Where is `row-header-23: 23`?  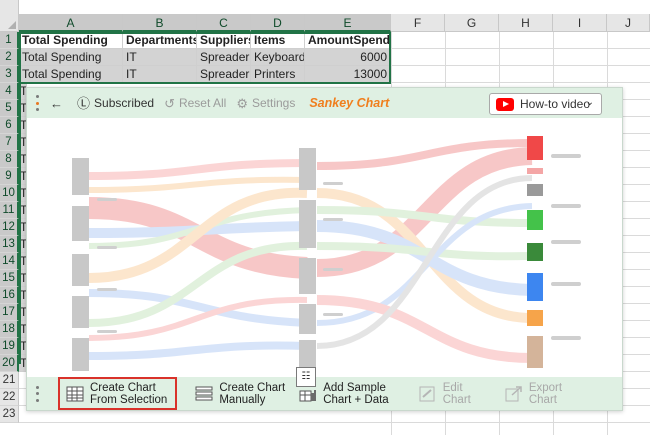
row-header-23: 23 is located at coordinates (9, 414).